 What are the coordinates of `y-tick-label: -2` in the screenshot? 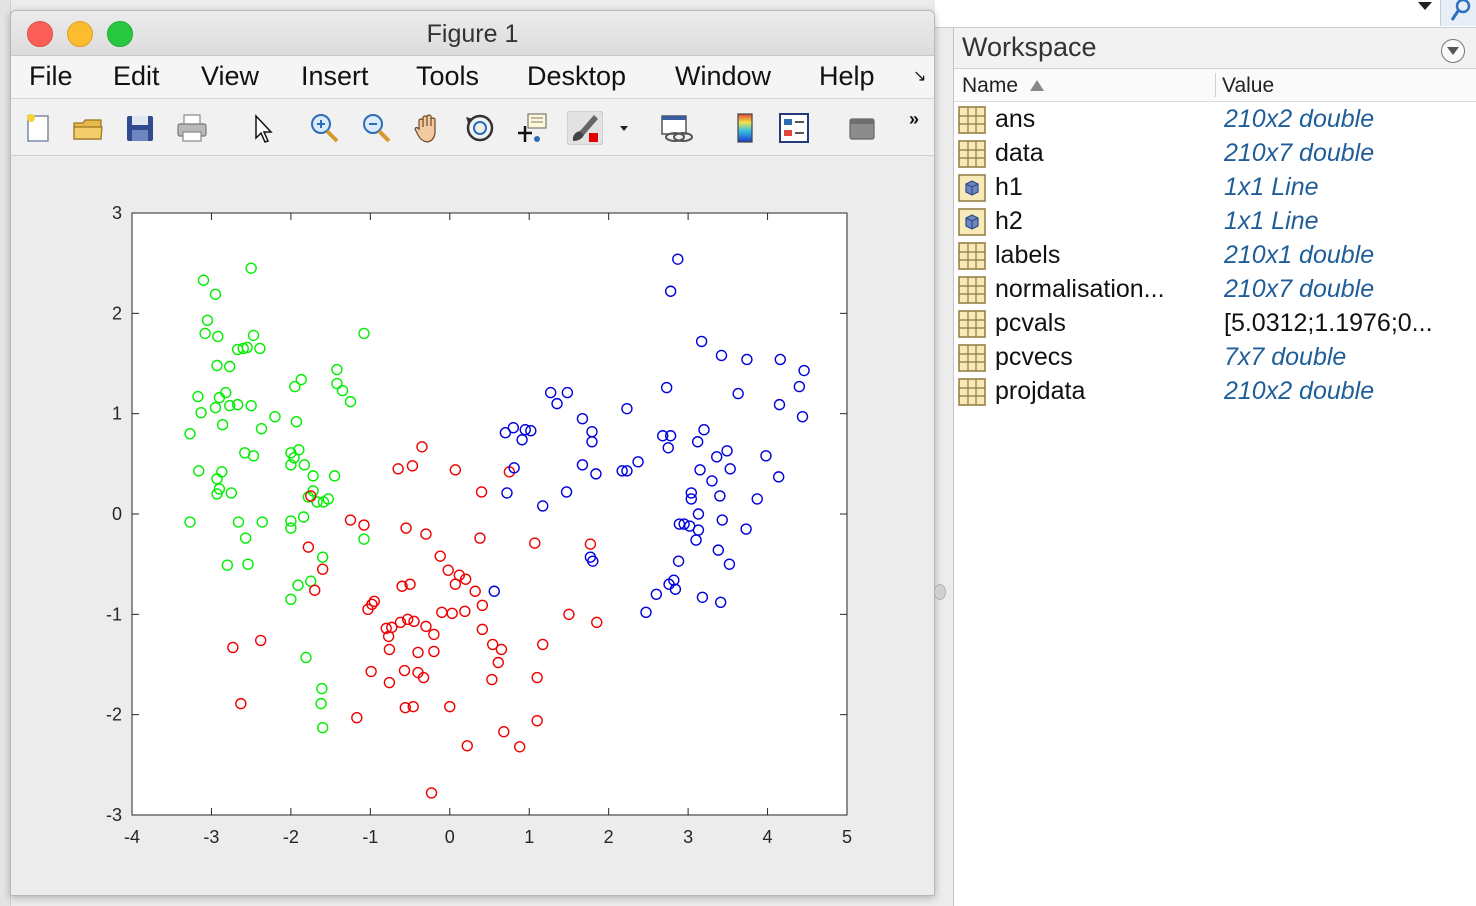 It's located at (114, 715).